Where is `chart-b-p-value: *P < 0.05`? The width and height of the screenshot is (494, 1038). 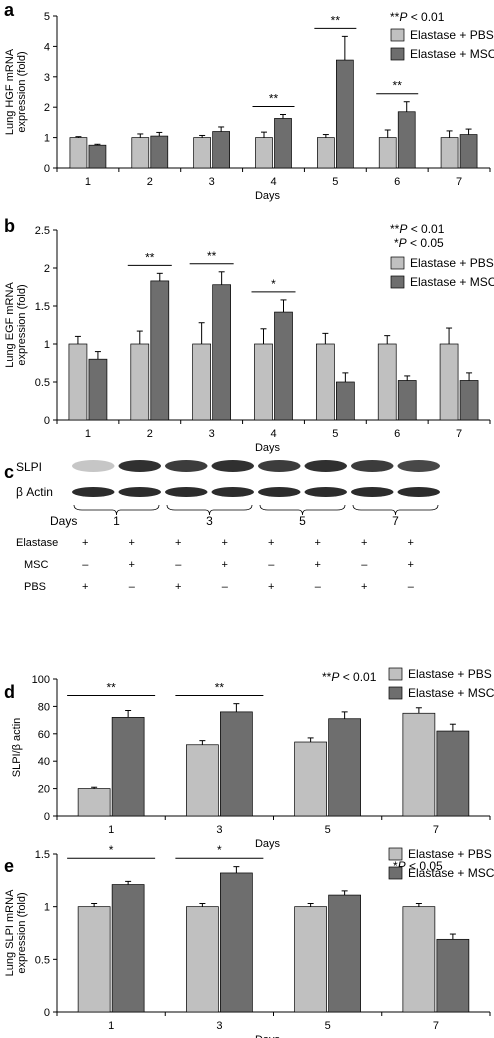 chart-b-p-value: *P < 0.05 is located at coordinates (419, 243).